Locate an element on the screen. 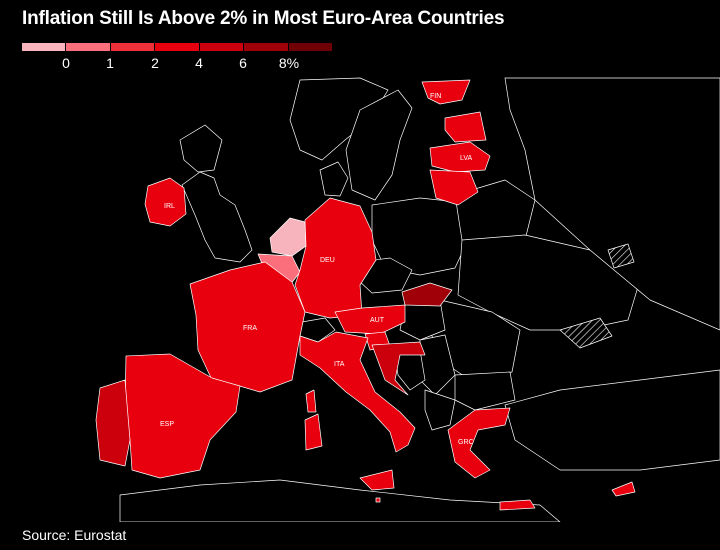 This screenshot has width=720, height=550. legend-color-bar is located at coordinates (177, 47).